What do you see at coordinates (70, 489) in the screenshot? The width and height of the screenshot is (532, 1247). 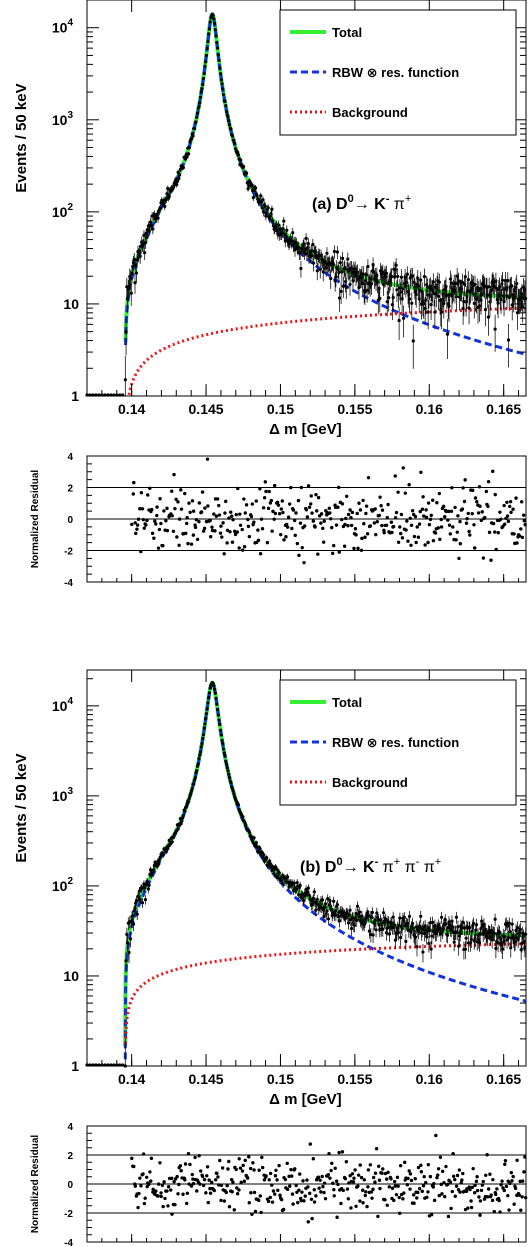 I see `residual-y-tick-label: 2` at bounding box center [70, 489].